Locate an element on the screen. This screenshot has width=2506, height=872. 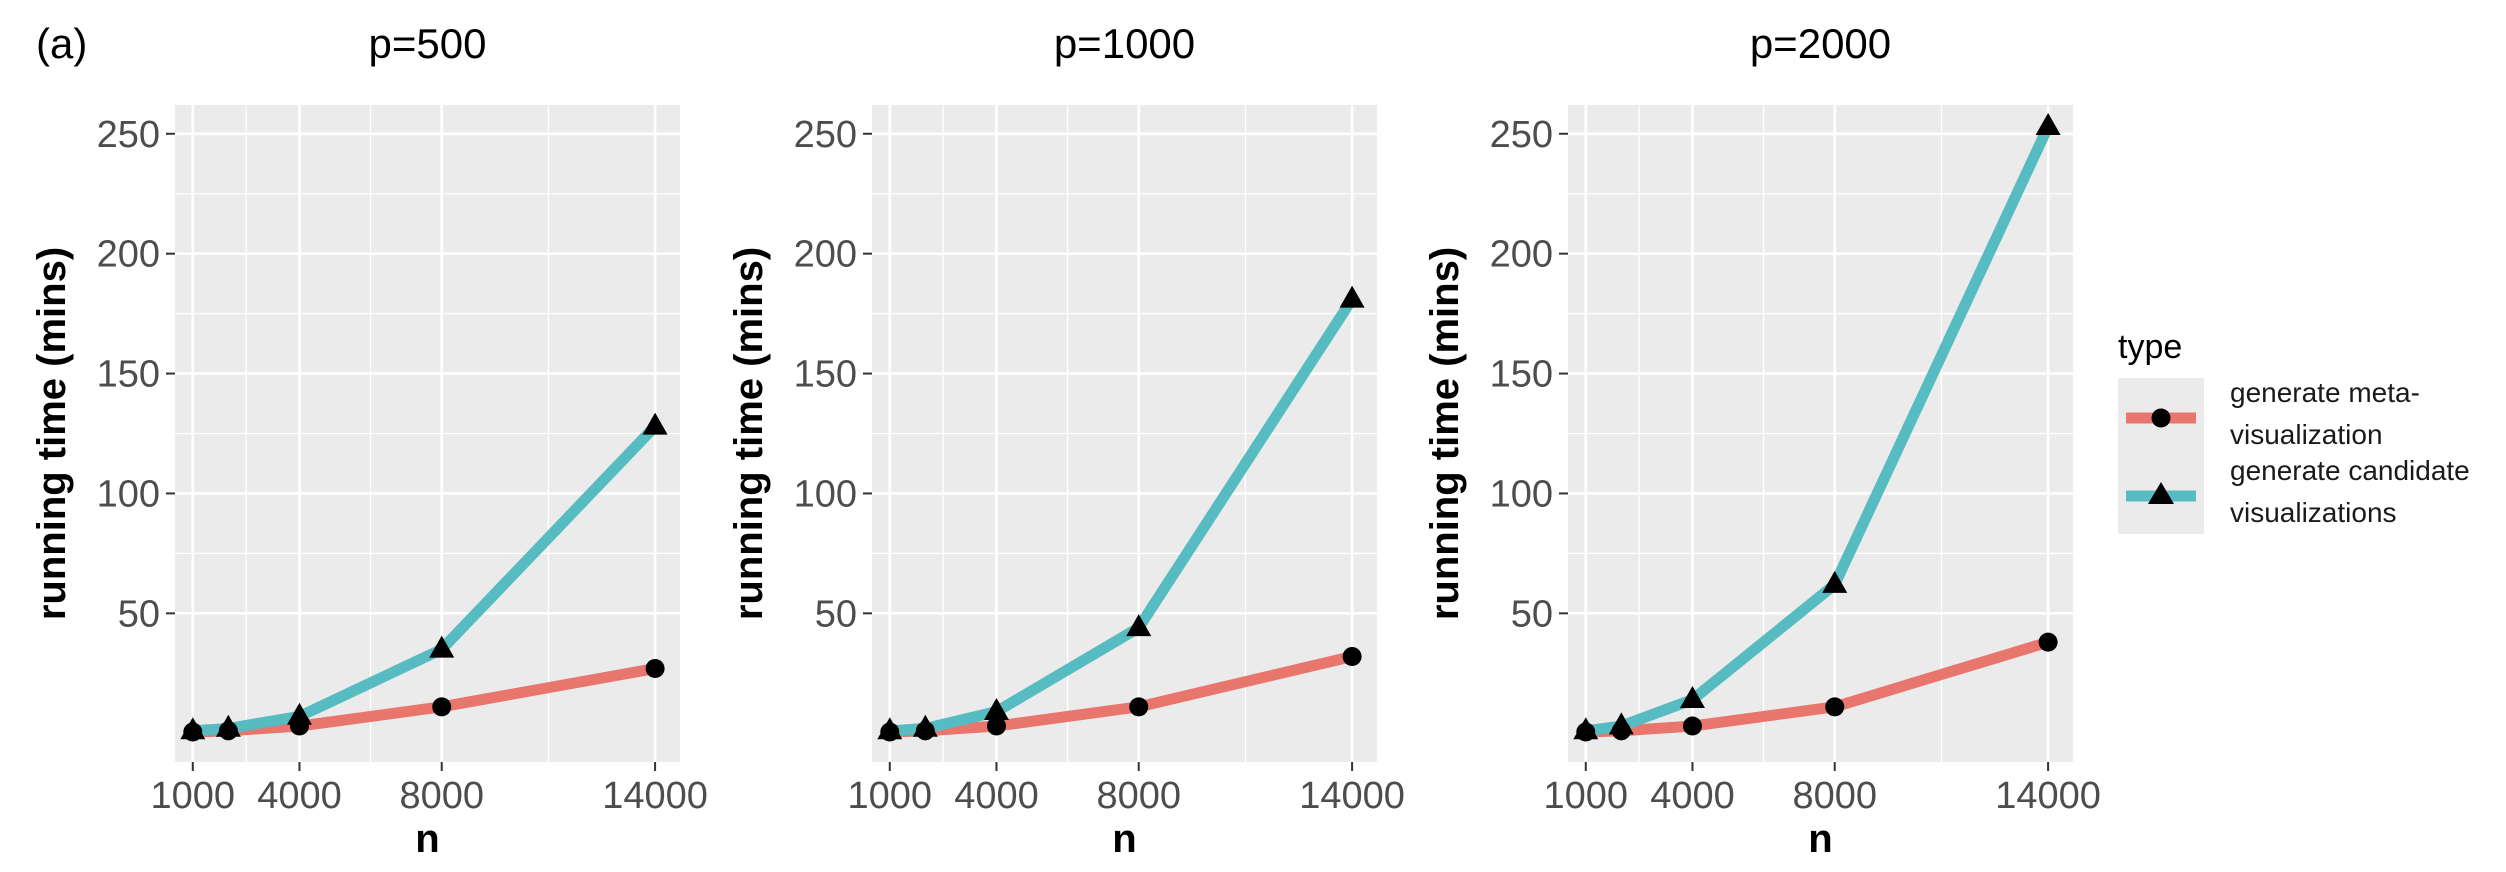
legend-label-line1: generate candidate is located at coordinates (2350, 470).